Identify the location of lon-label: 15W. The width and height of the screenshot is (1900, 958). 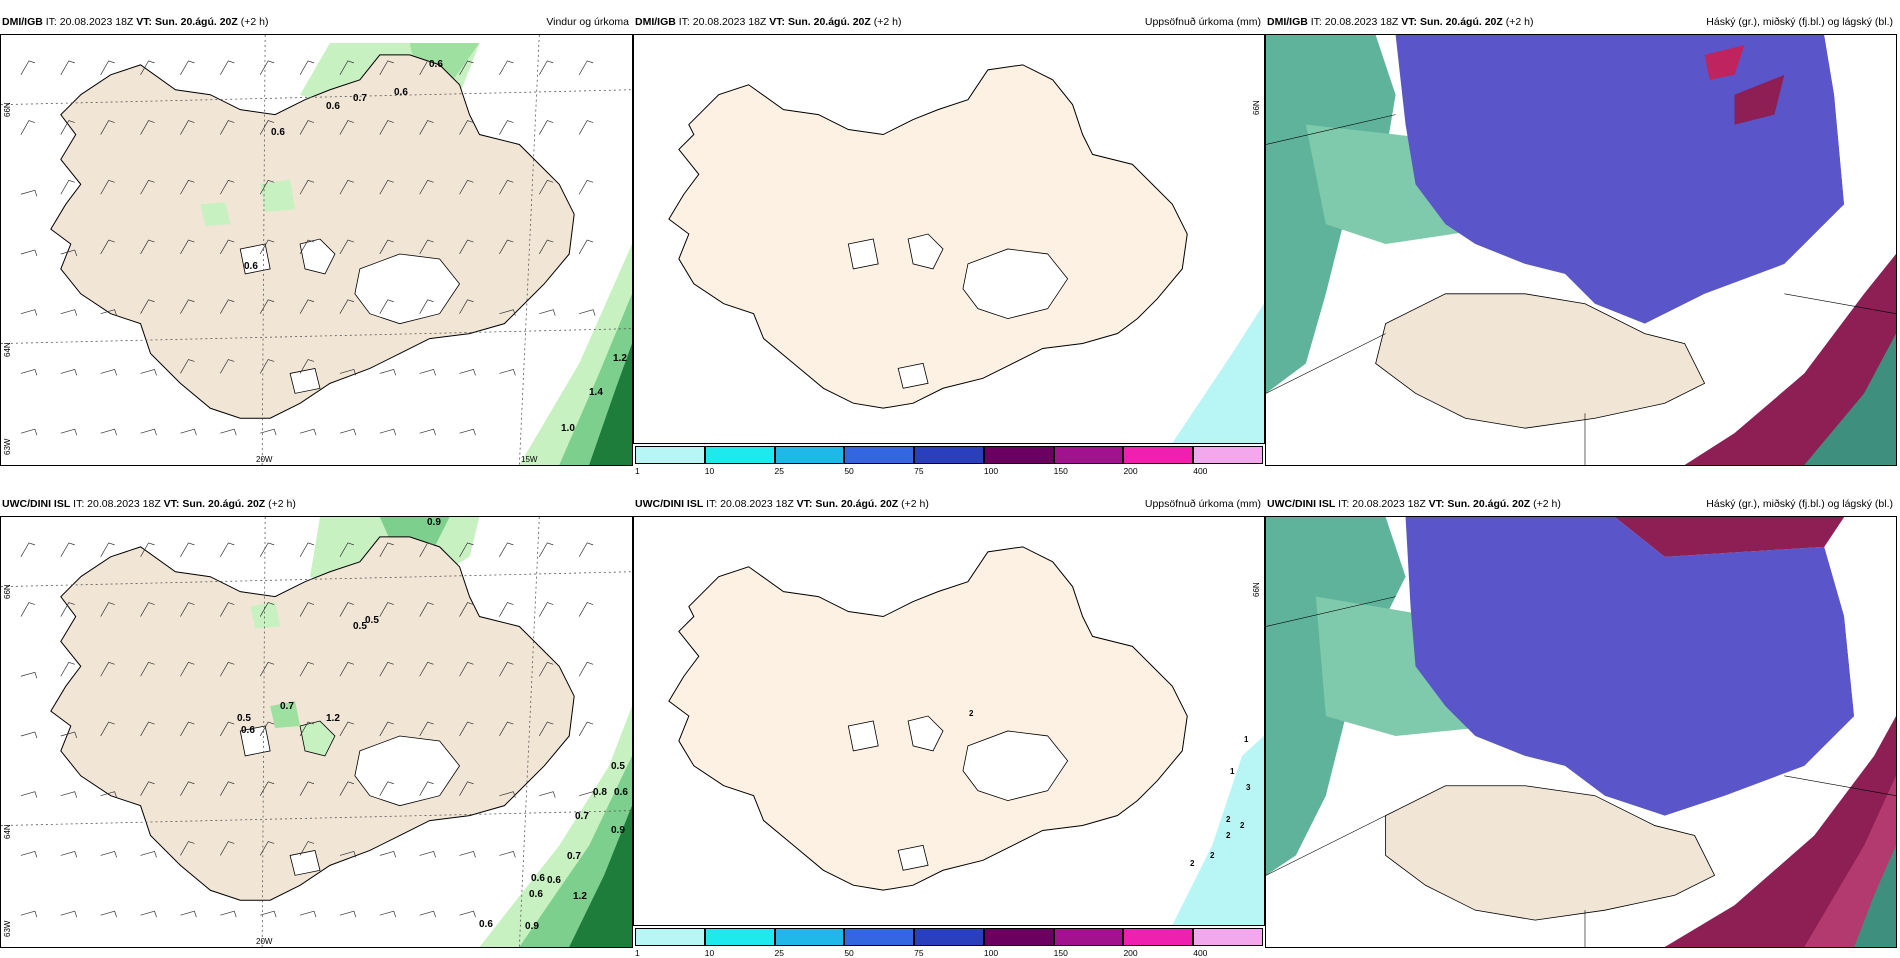
(529, 459).